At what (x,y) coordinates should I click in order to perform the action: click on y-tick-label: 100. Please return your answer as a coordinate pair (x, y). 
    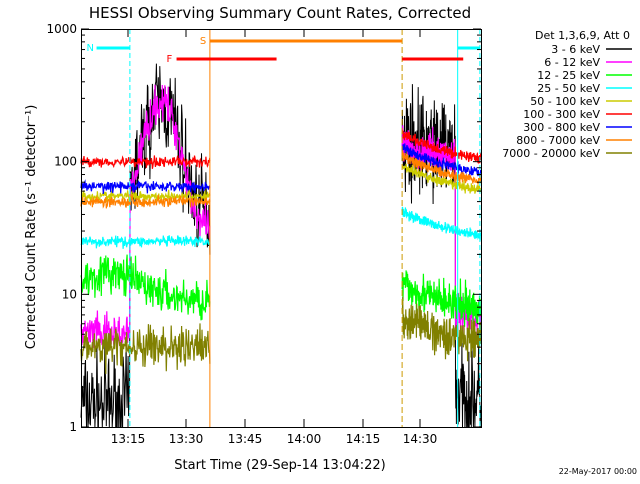
    Looking at the image, I should click on (65, 162).